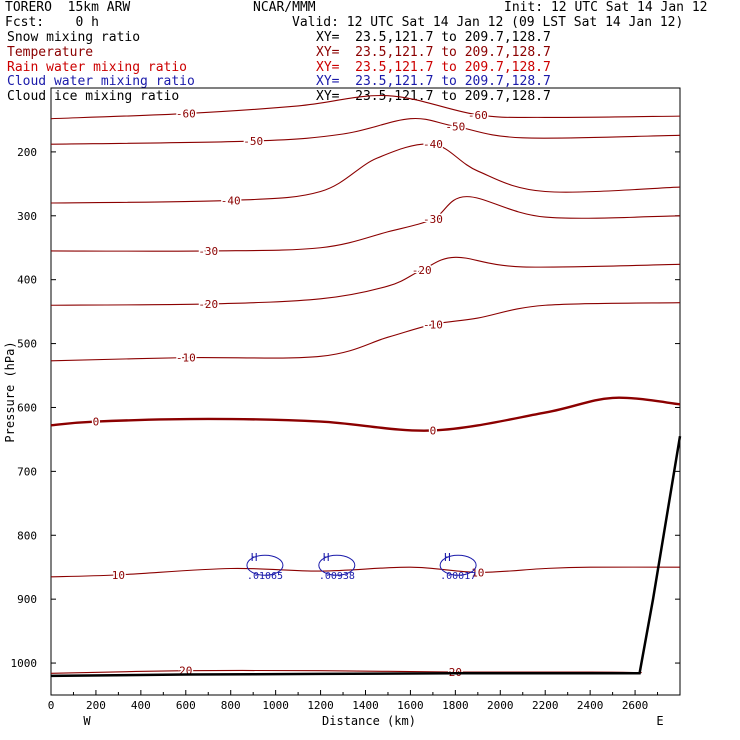  What do you see at coordinates (118, 575) in the screenshot?
I see `contour-label: 10` at bounding box center [118, 575].